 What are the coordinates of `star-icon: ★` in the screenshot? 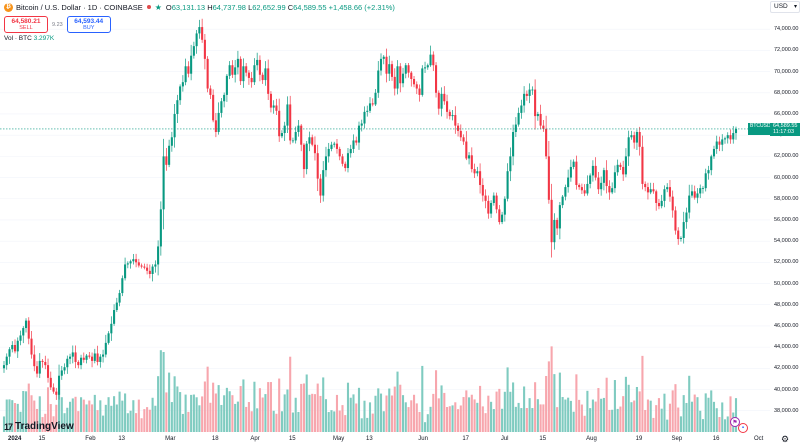 It's located at (158, 7).